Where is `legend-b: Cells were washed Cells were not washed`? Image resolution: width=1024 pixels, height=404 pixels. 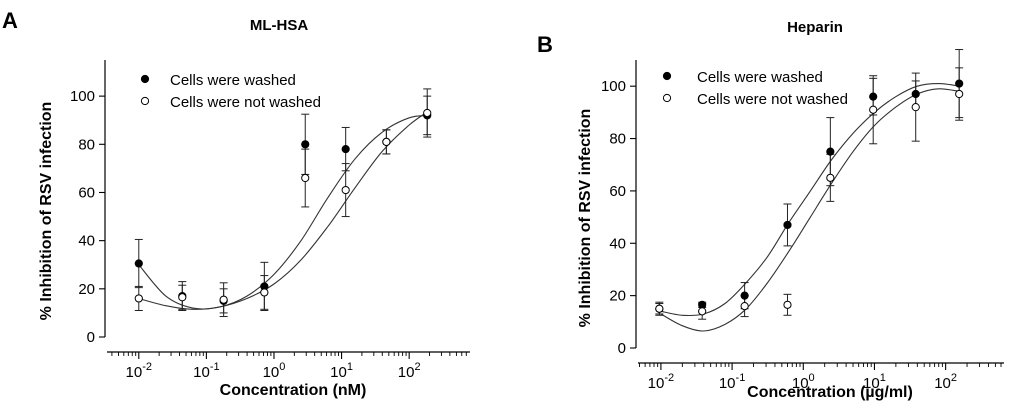
legend-b: Cells were washed Cells were not washed is located at coordinates (755, 88).